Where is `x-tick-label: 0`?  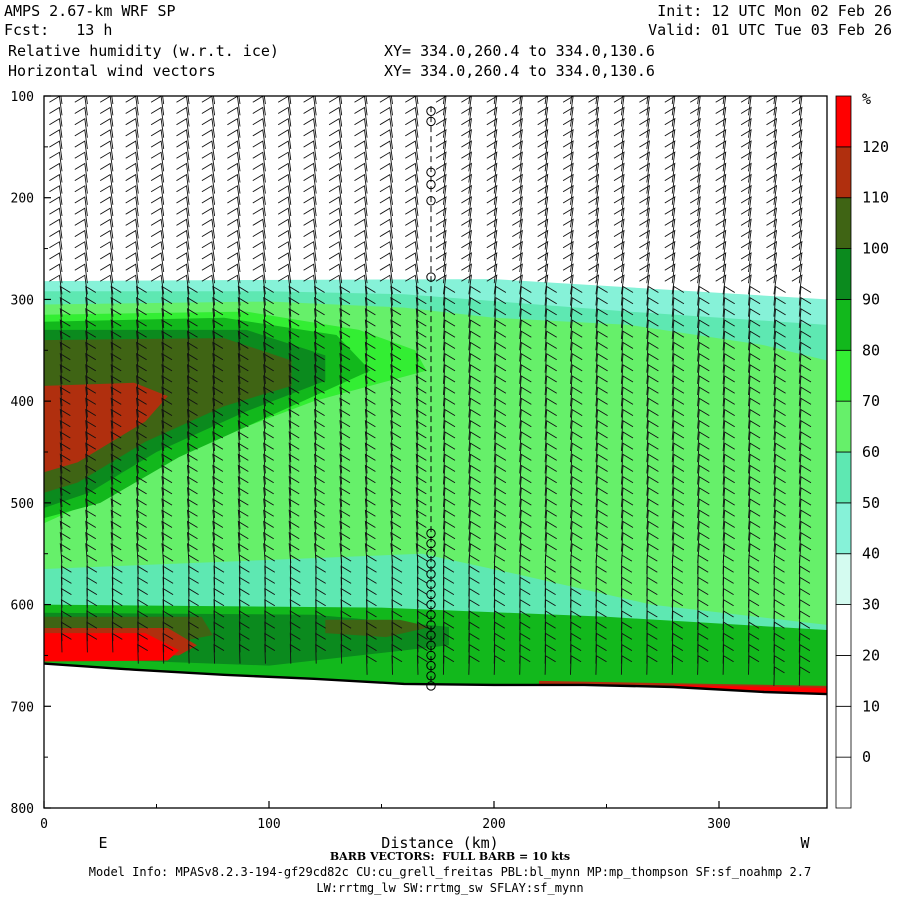
x-tick-label: 0 is located at coordinates (44, 824).